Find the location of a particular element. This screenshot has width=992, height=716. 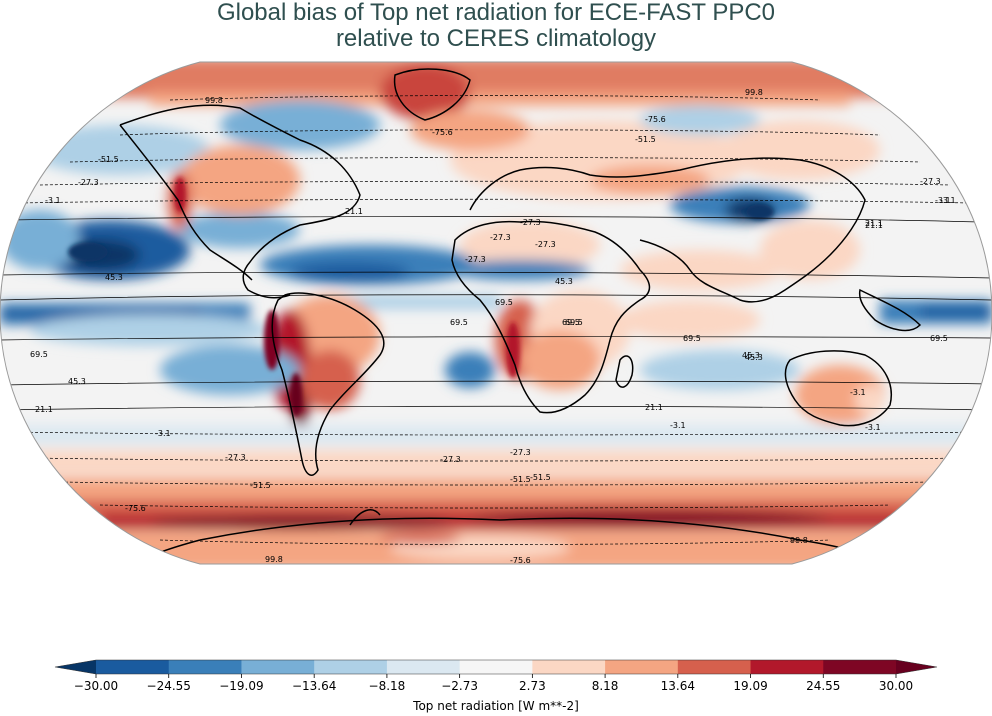

colorbar-tick-label: 24.55 is located at coordinates (823, 686).